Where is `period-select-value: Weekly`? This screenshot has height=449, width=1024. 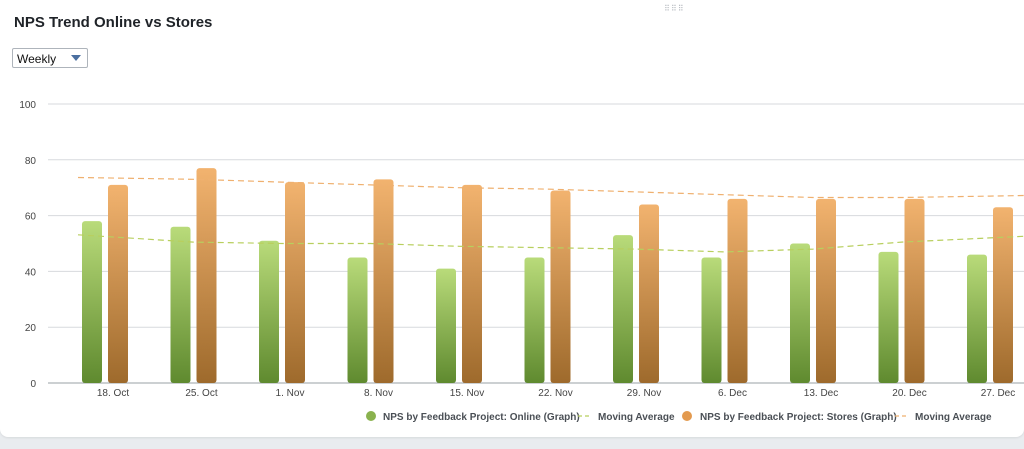 period-select-value: Weekly is located at coordinates (37, 59).